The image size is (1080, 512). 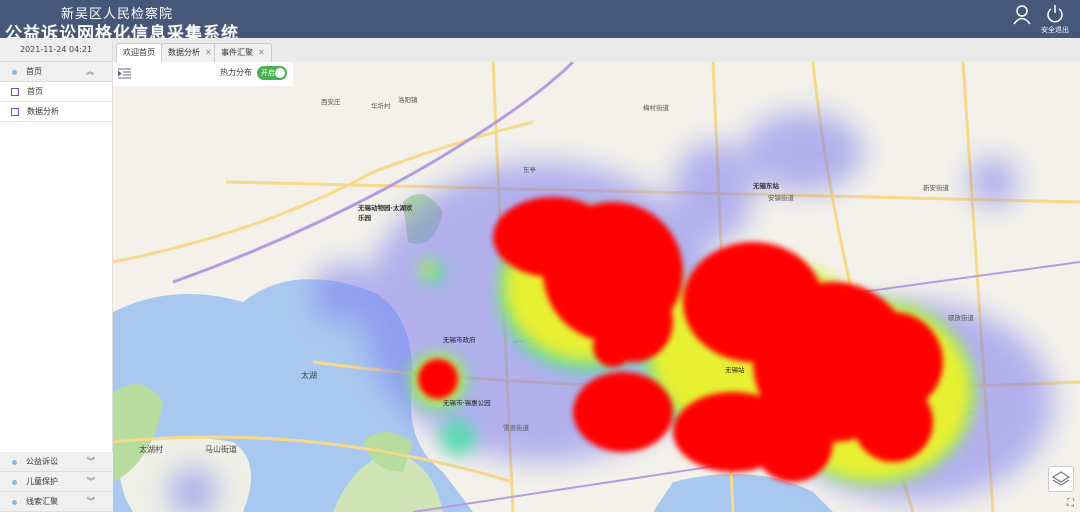 I want to click on map-label: 新安街道, so click(x=936, y=188).